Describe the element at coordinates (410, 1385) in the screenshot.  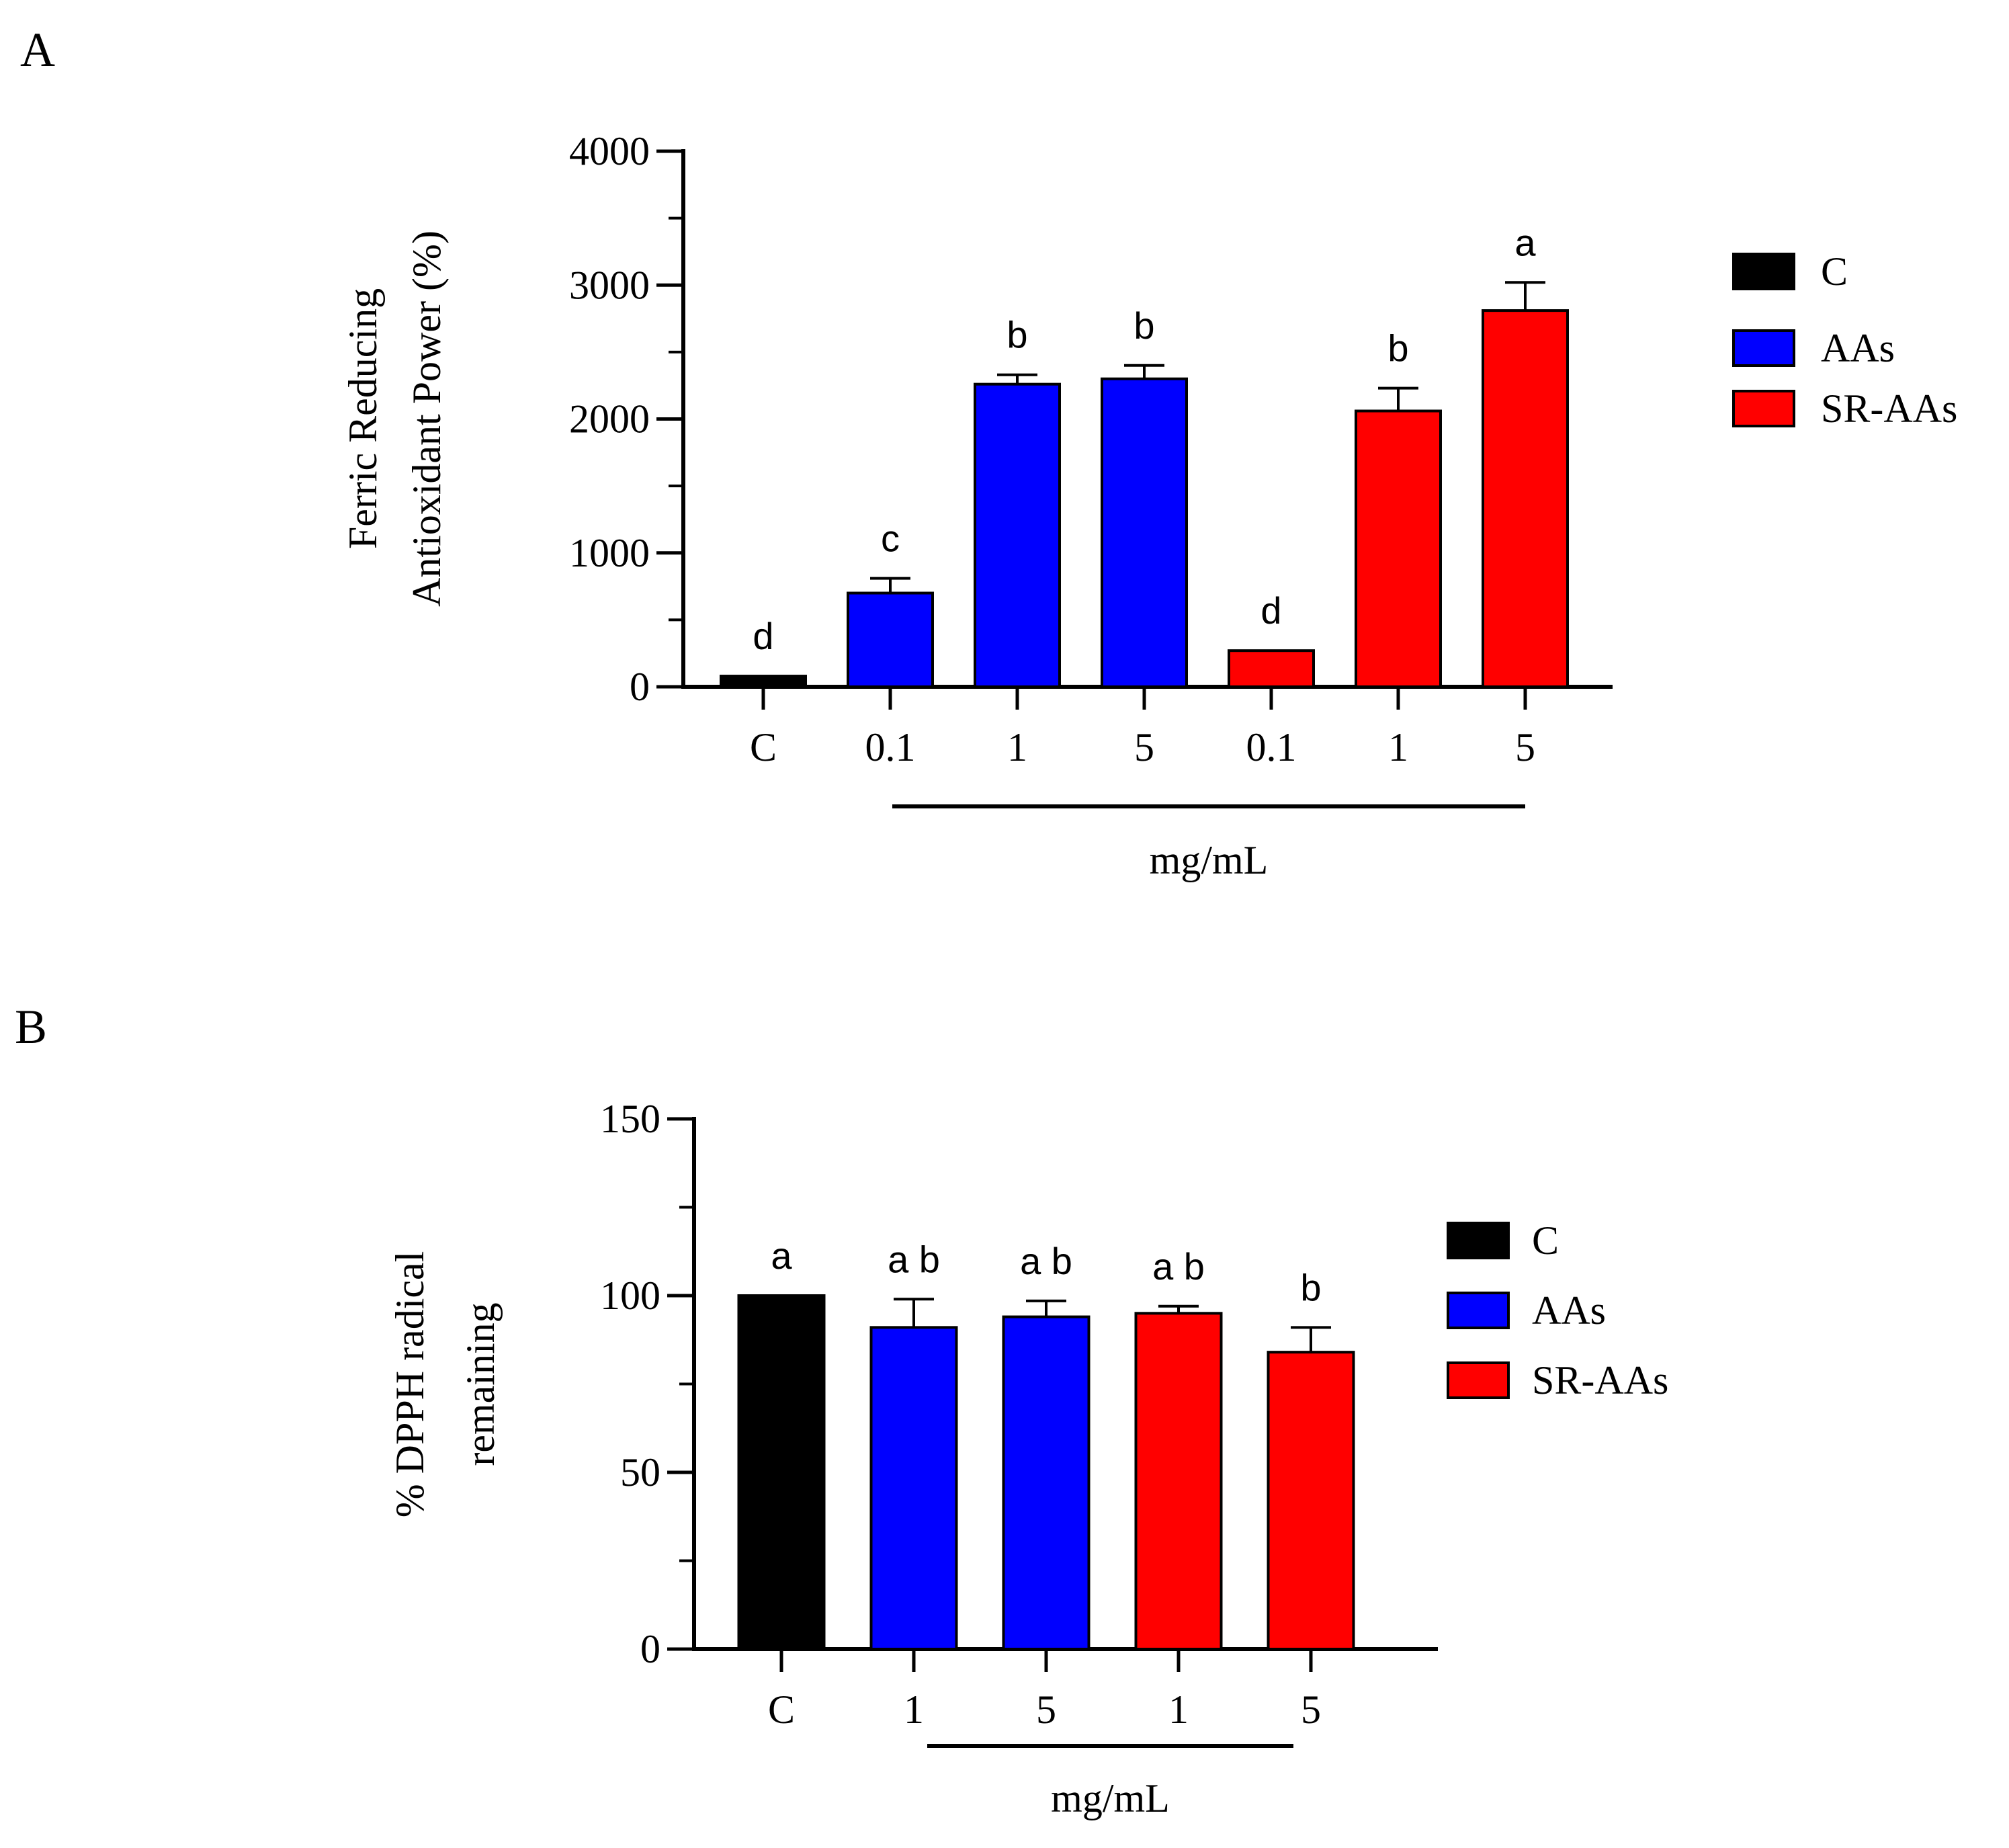
I see `y-axis-title-line: % DPPH radical` at that location.